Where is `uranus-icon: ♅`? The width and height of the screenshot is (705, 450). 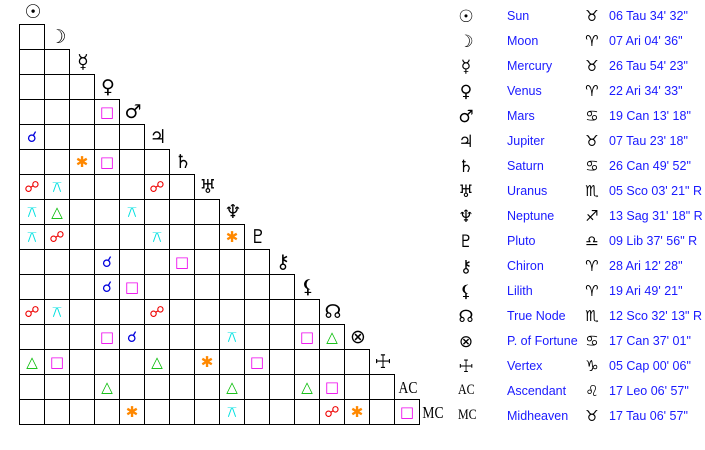
uranus-icon: ♅ is located at coordinates (466, 192).